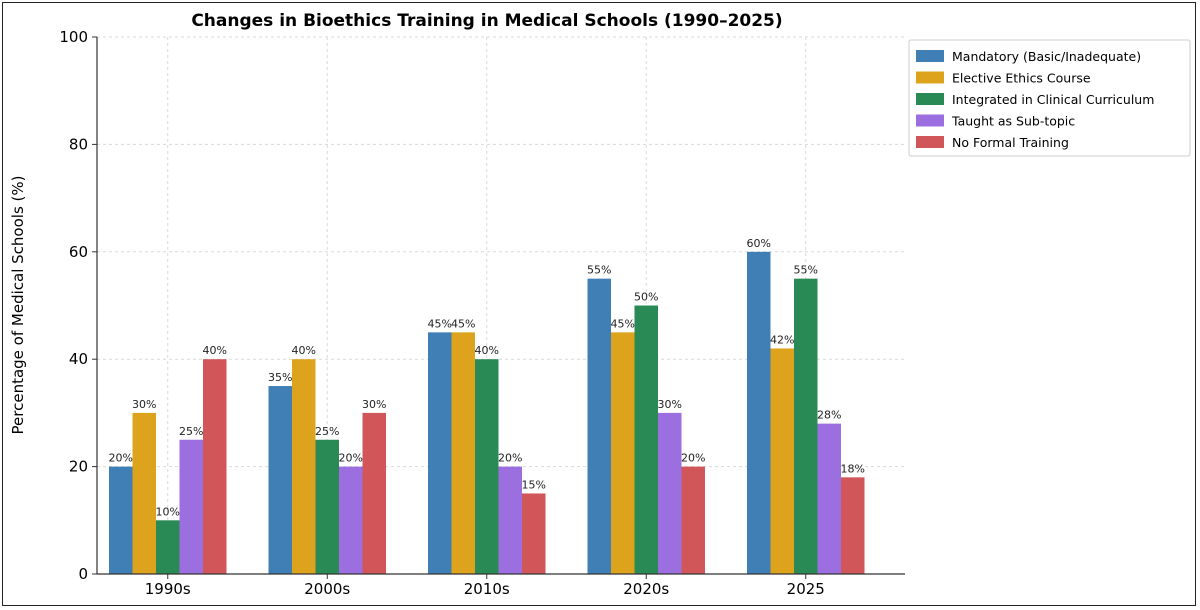  What do you see at coordinates (168, 589) in the screenshot?
I see `x-tick-label: 1990s` at bounding box center [168, 589].